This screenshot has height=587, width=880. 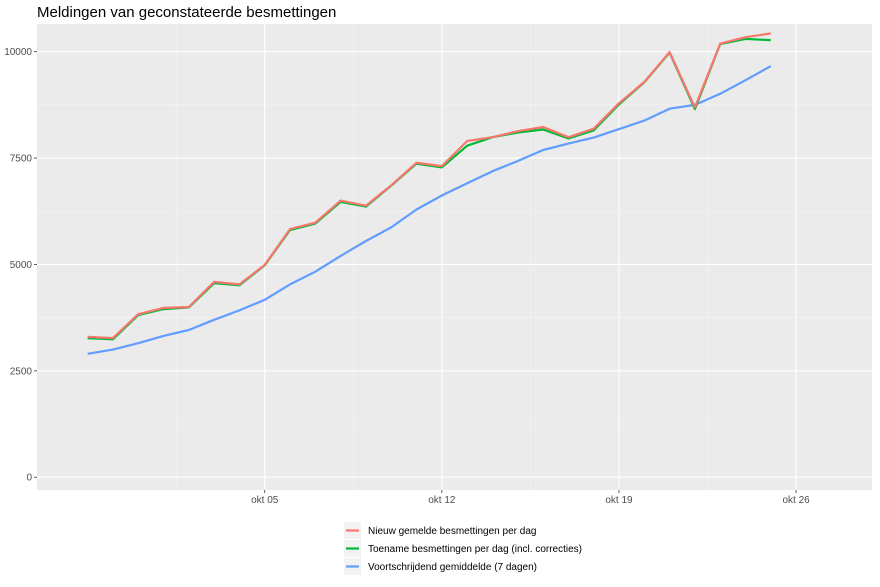 What do you see at coordinates (619, 500) in the screenshot?
I see `x-tick-label: okt 19` at bounding box center [619, 500].